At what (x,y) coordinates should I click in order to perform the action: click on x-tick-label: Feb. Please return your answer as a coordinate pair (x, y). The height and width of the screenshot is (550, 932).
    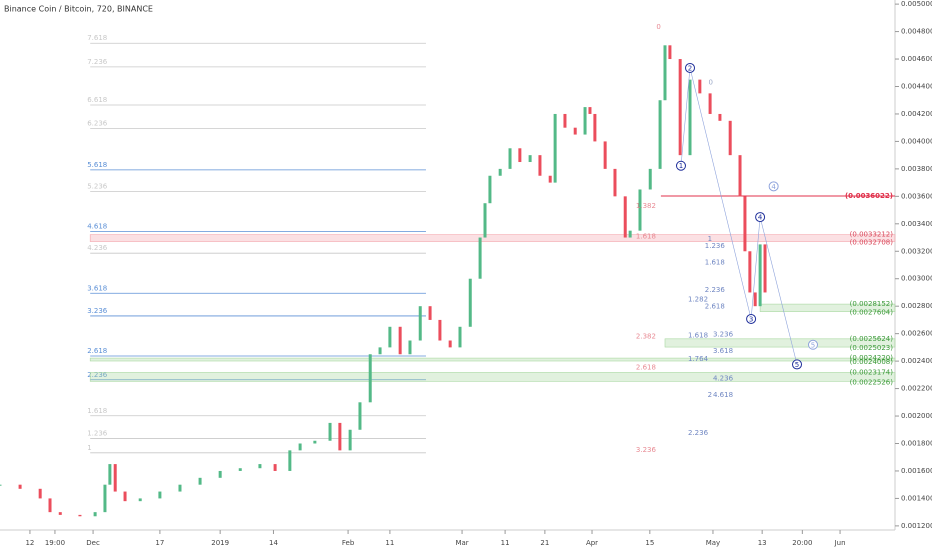
    Looking at the image, I should click on (348, 543).